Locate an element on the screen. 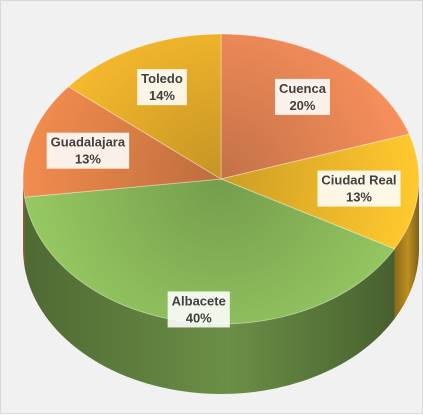  pie-label-ciudad-real: Ciudad Real 13% is located at coordinates (359, 188).